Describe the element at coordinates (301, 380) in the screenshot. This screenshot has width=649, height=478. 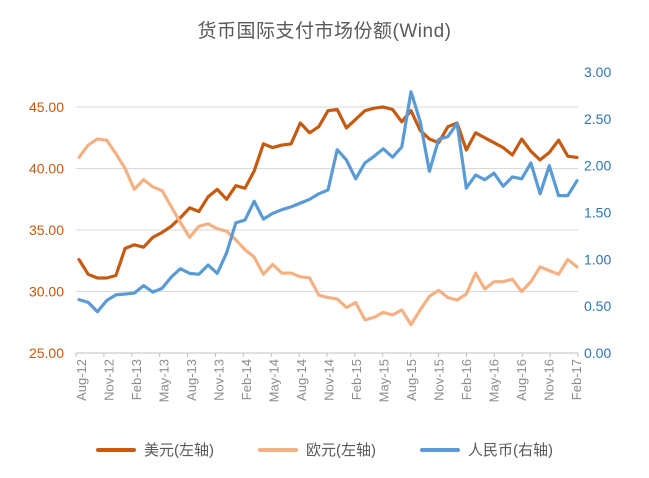
I see `x-axis-tick-label: Aug-14` at that location.